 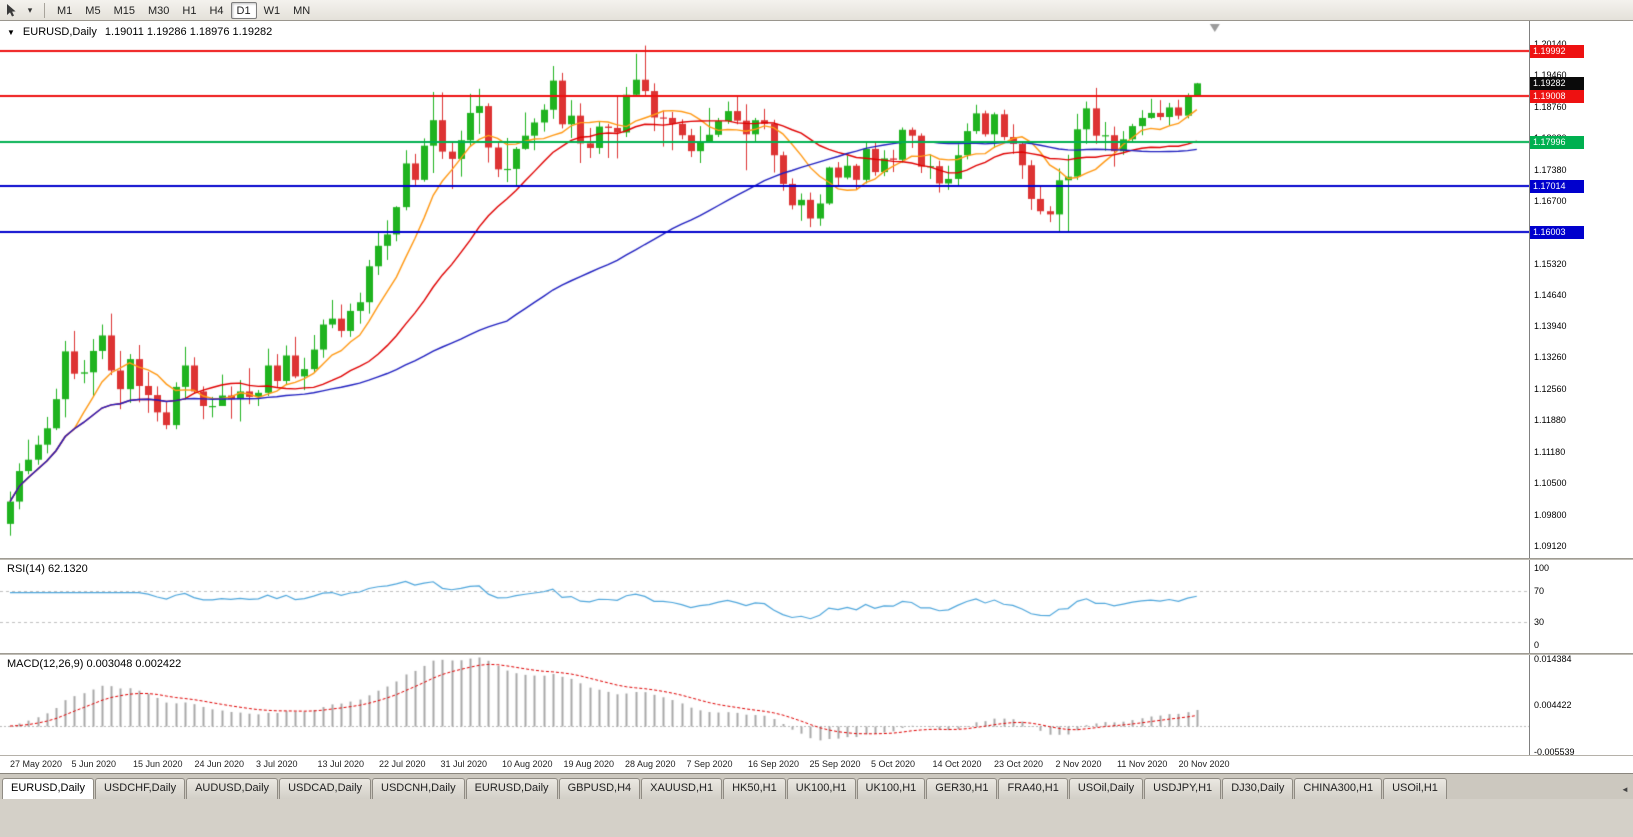 What do you see at coordinates (94, 664) in the screenshot?
I see `macd-label: MACD(12,26,9) 0.003048 0.002422` at bounding box center [94, 664].